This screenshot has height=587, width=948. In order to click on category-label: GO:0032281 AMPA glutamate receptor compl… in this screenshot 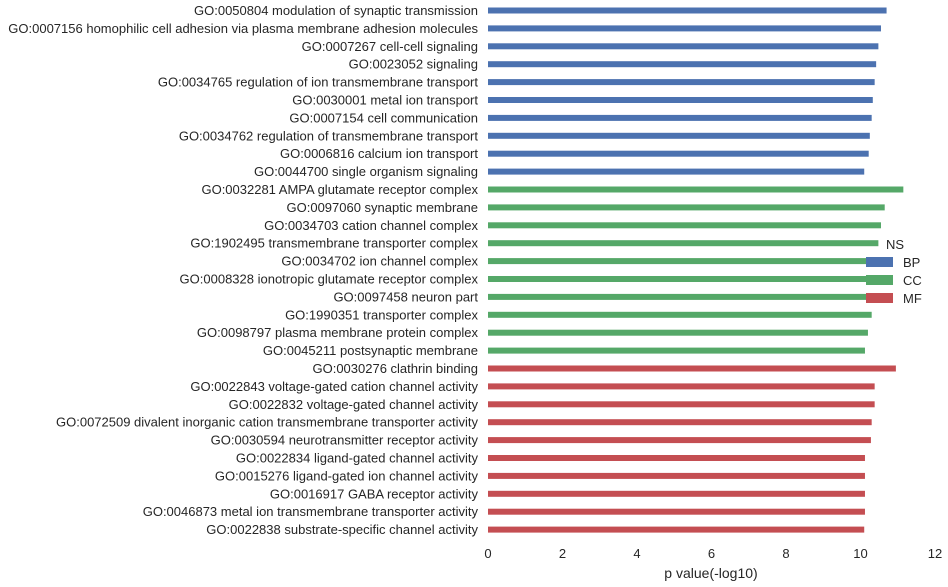, I will do `click(339, 189)`.